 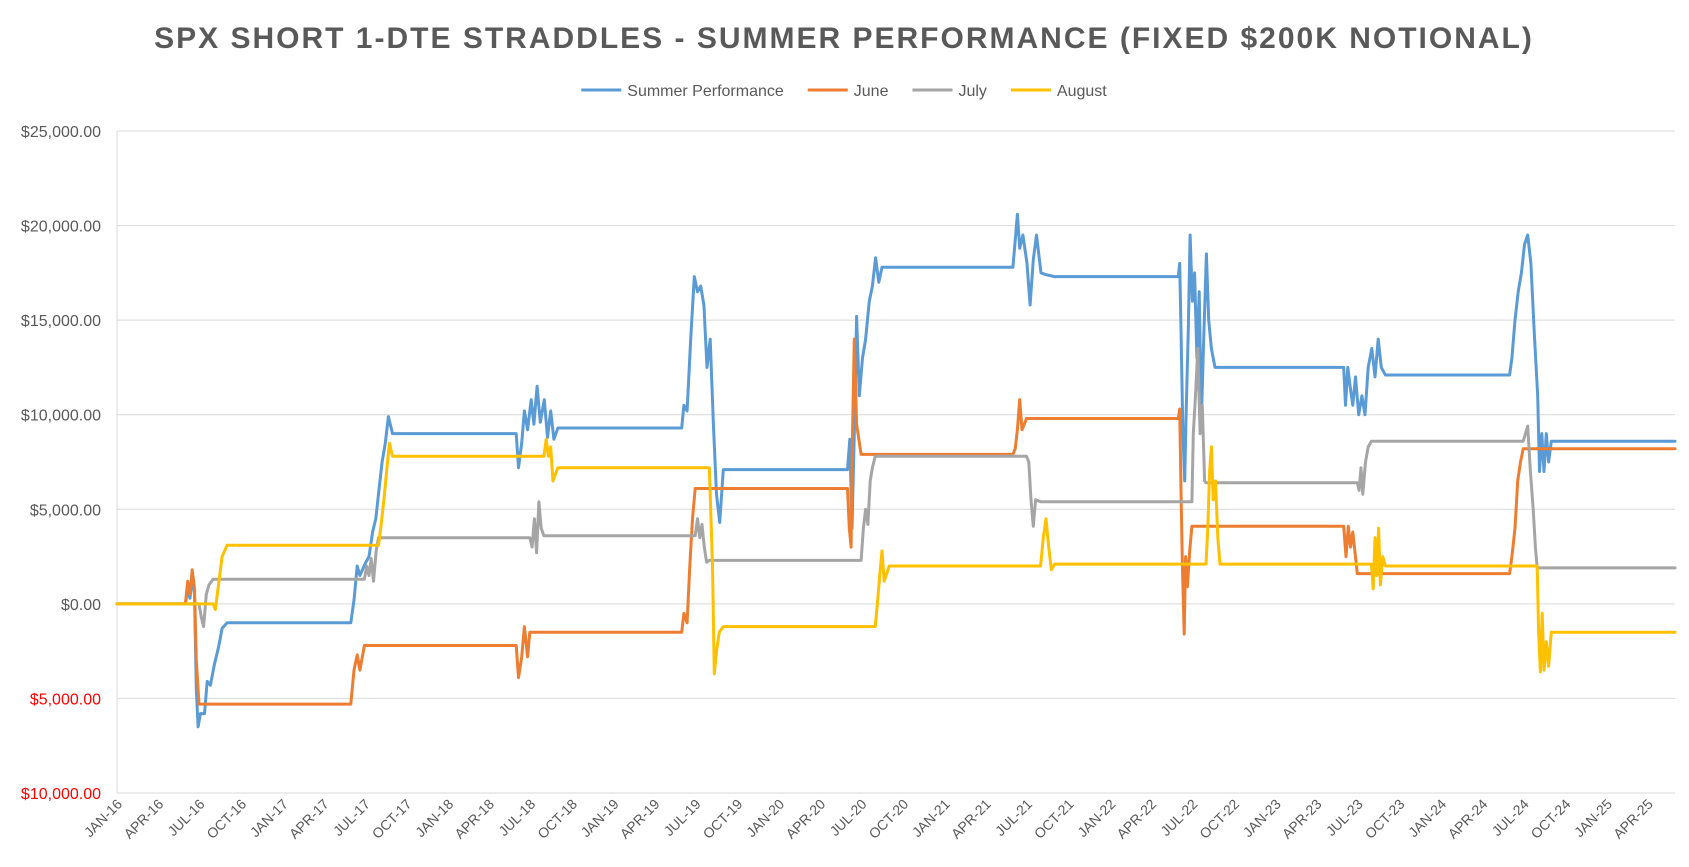 What do you see at coordinates (61, 227) in the screenshot?
I see `y-tick-label: $20,000.00` at bounding box center [61, 227].